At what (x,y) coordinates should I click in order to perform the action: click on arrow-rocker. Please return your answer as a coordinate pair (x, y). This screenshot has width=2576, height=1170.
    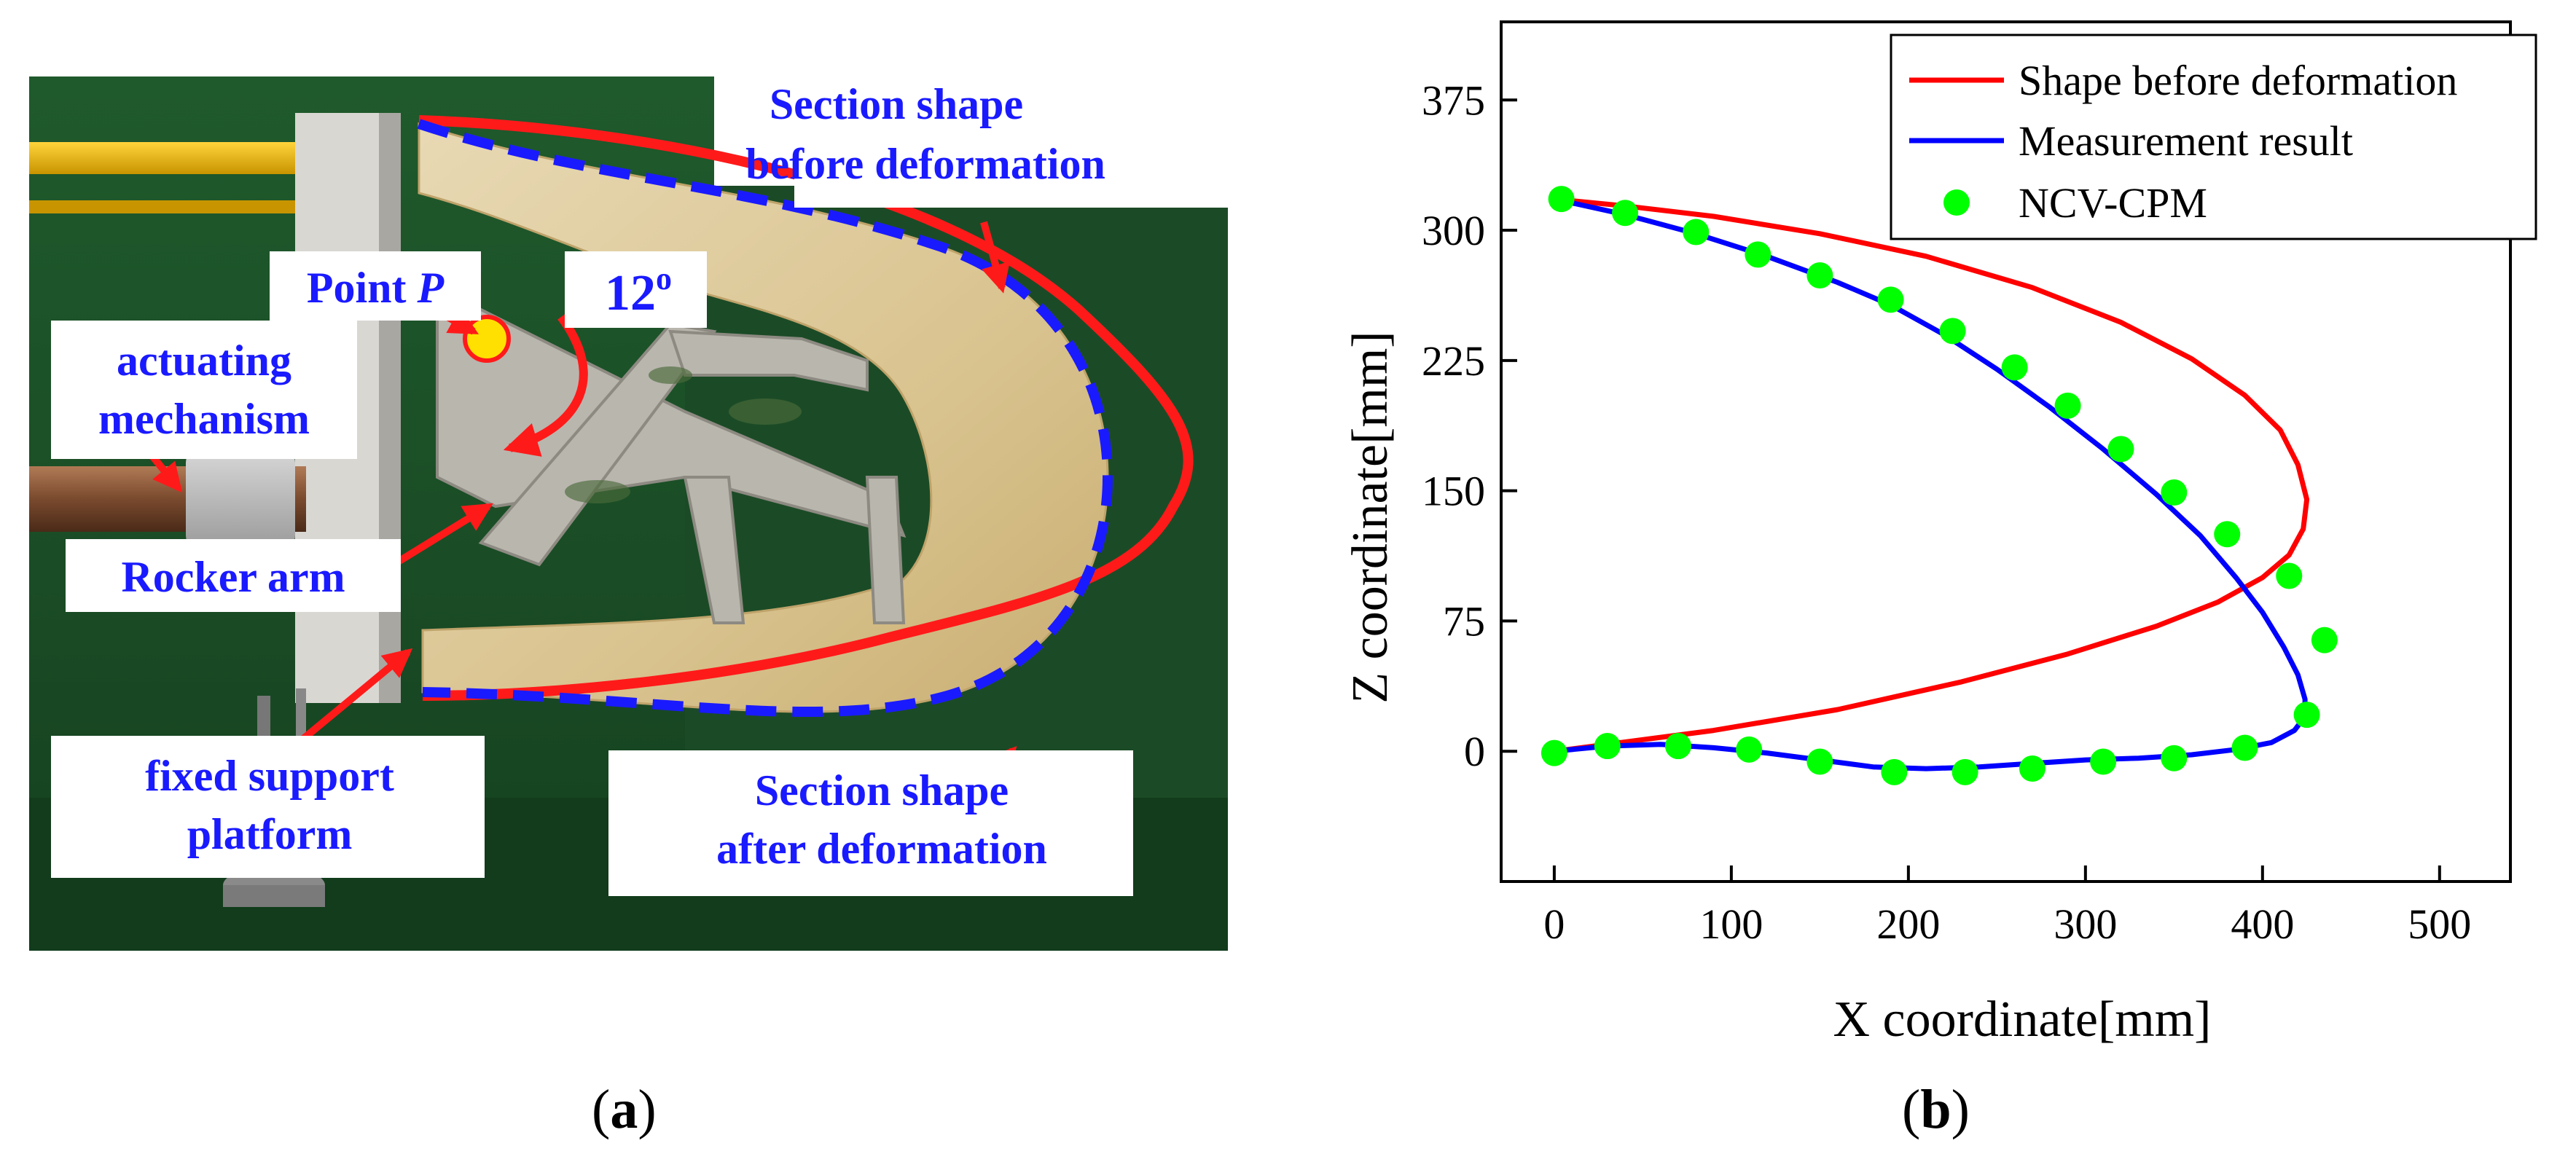
    Looking at the image, I should click on (442, 535).